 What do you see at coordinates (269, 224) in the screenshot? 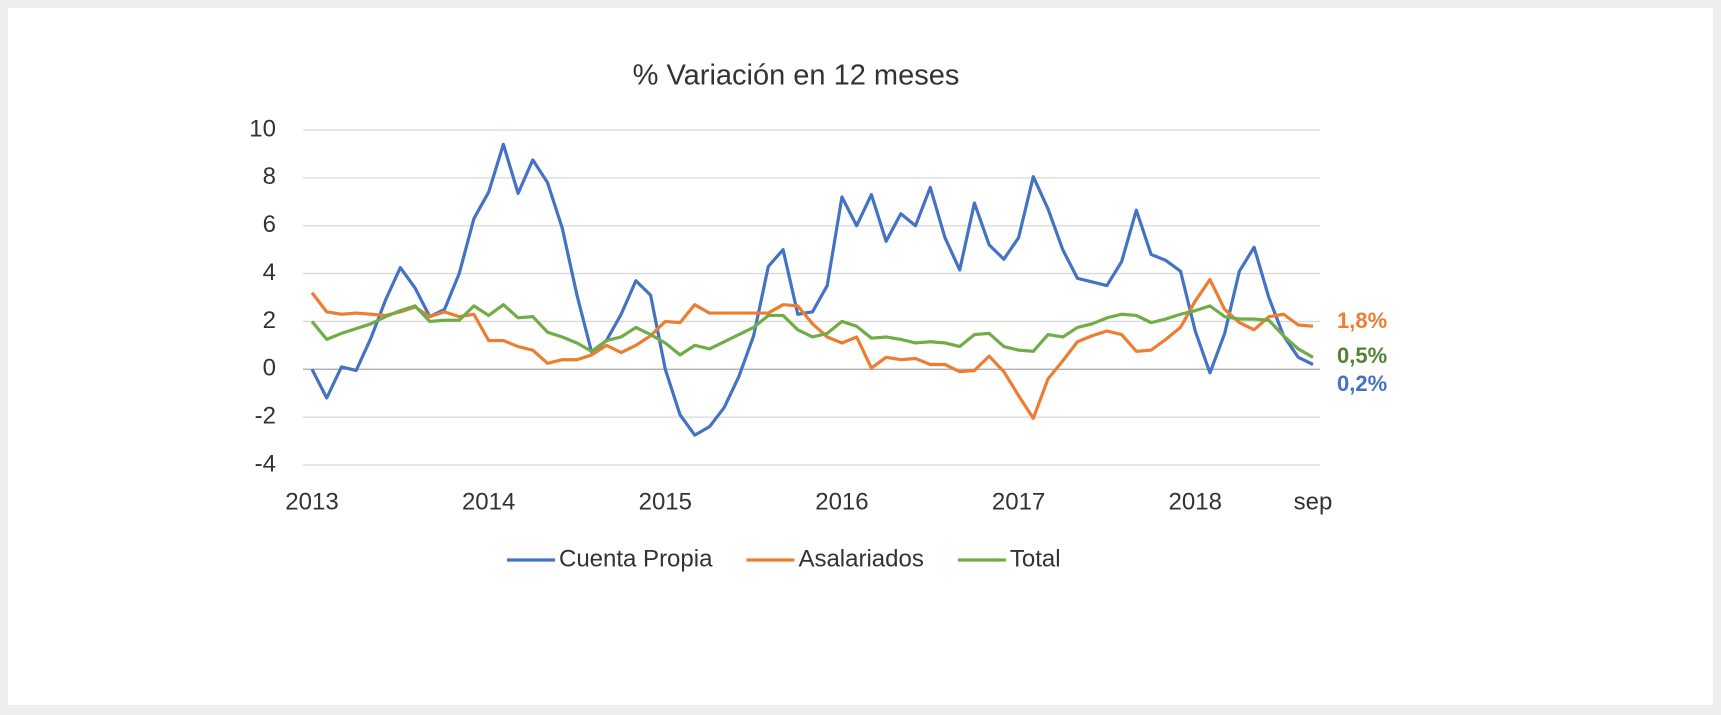
I see `y-tick-label: 6` at bounding box center [269, 224].